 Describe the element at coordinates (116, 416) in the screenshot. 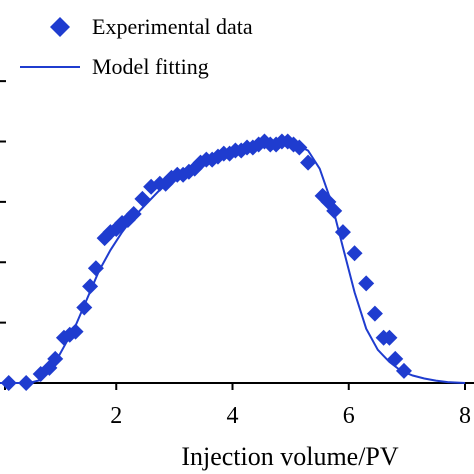

I see `x-tick-label-2: 2` at that location.